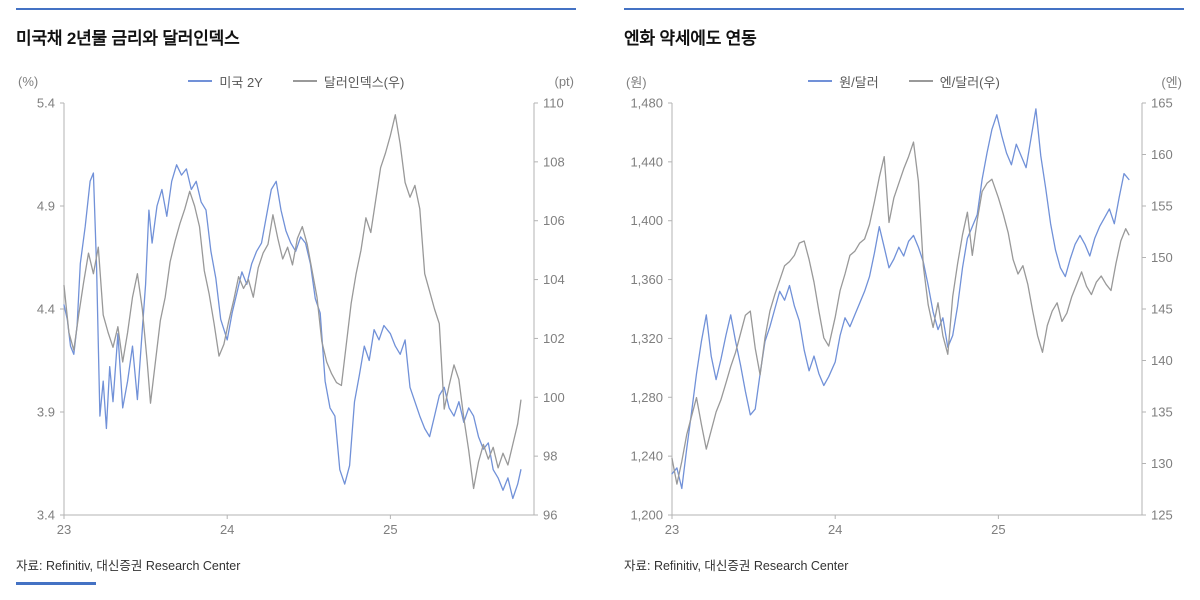  Describe the element at coordinates (46, 515) in the screenshot. I see `svg-text: 3.4` at that location.